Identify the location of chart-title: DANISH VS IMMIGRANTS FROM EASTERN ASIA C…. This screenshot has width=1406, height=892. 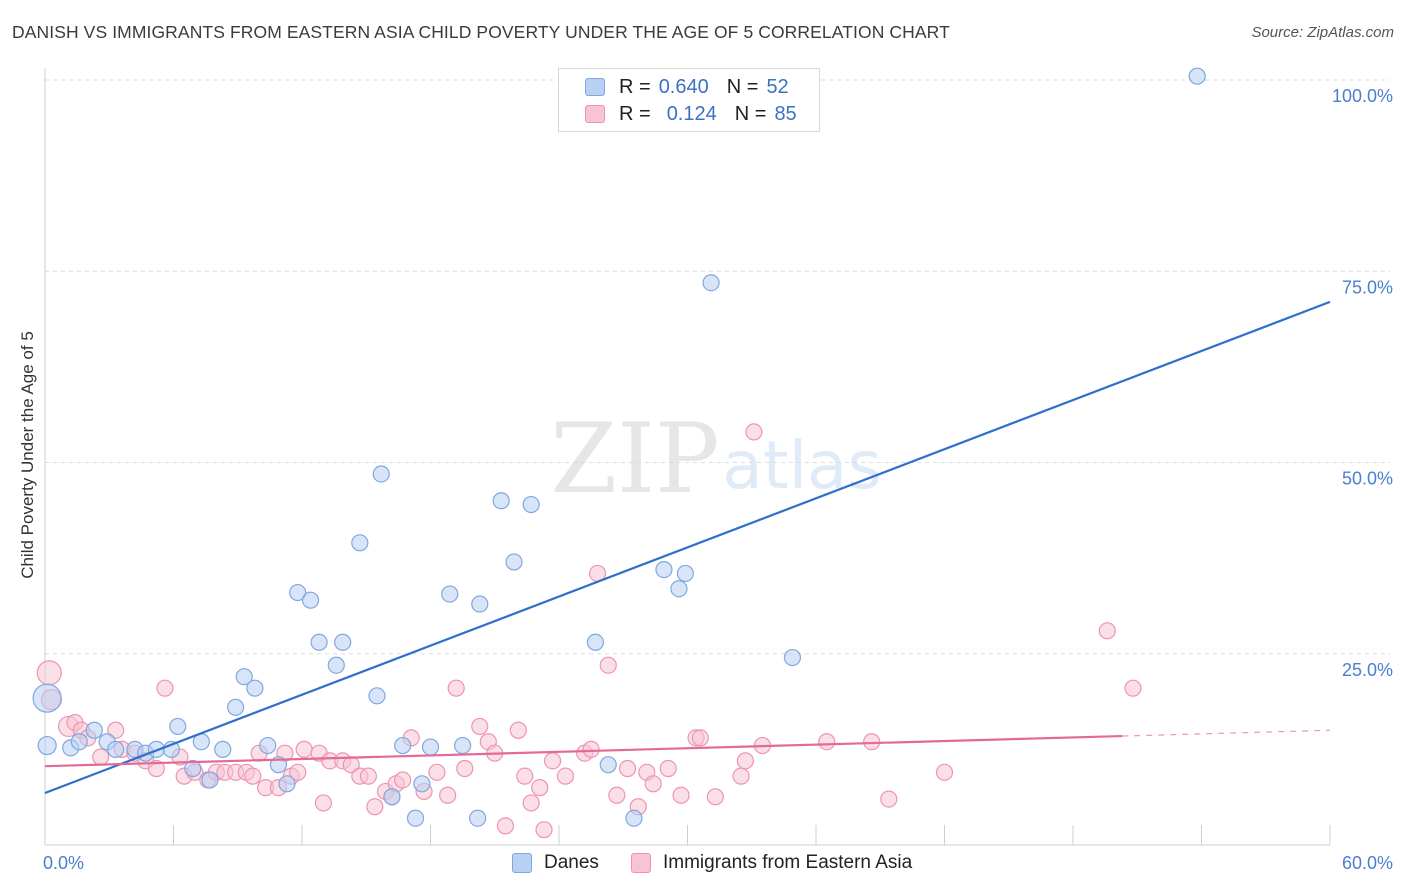
(481, 32).